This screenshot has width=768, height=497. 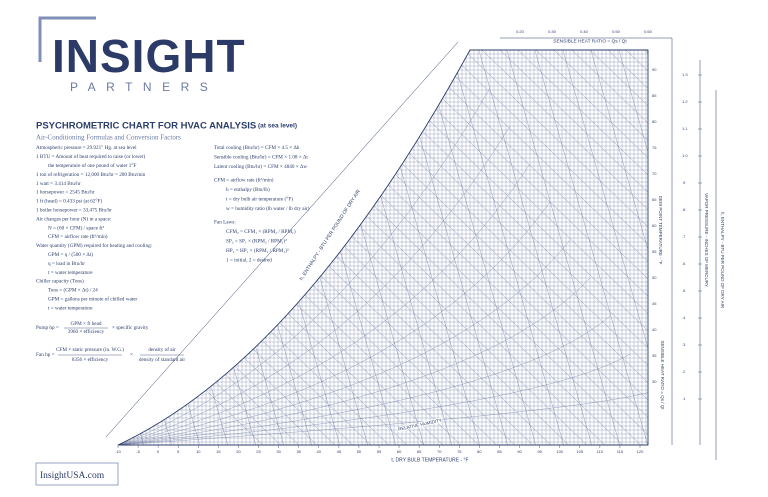 I want to click on dry-bulb-label: 80, so click(x=479, y=451).